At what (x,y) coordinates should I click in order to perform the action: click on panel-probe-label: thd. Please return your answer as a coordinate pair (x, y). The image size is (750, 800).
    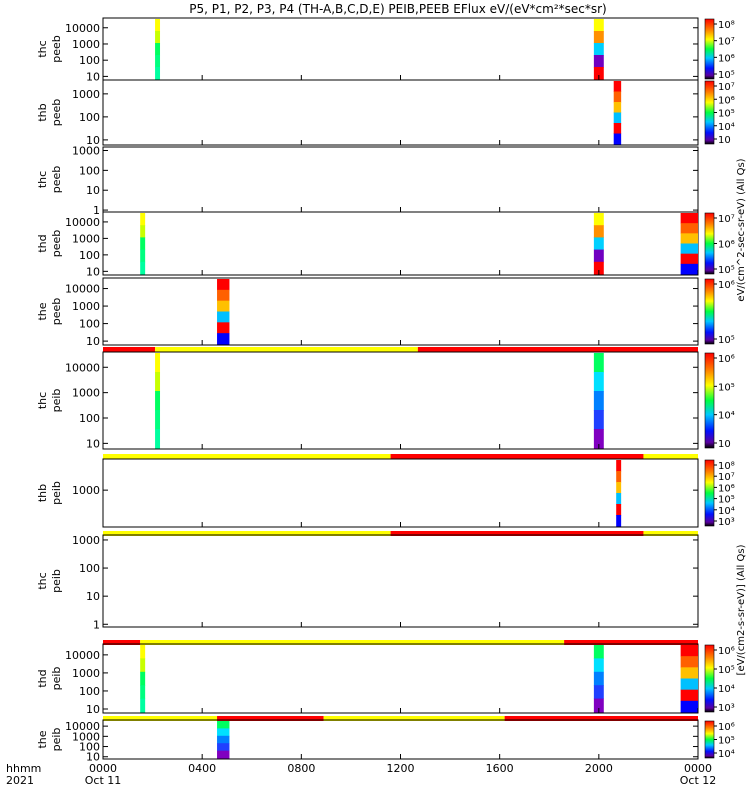
    Looking at the image, I should click on (42, 243).